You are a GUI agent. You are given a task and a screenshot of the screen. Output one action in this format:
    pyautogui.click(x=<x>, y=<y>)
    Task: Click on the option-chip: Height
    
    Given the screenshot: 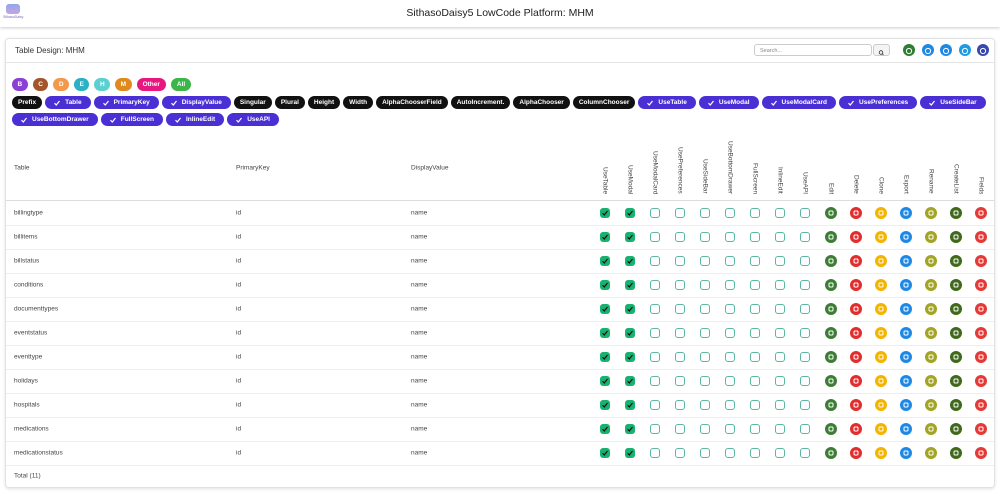 What is the action you would take?
    pyautogui.click(x=324, y=102)
    